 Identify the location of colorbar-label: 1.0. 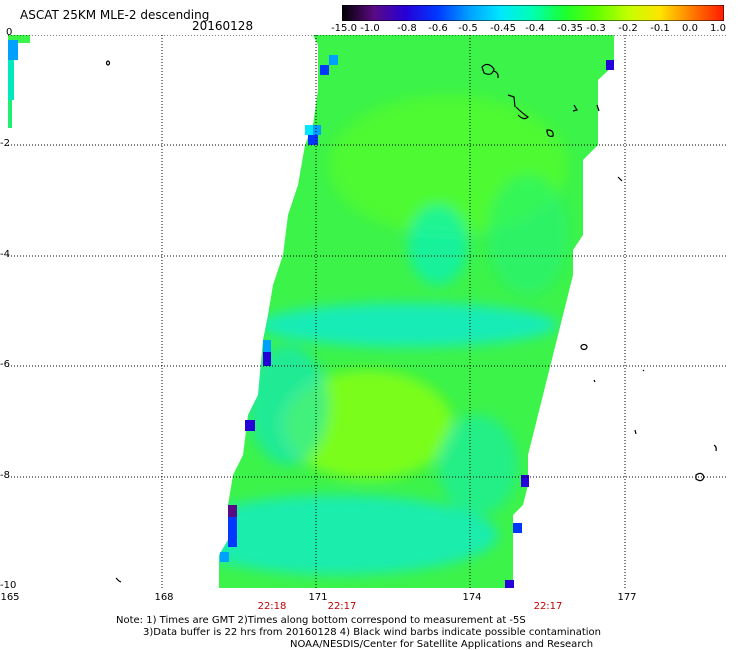
(718, 28).